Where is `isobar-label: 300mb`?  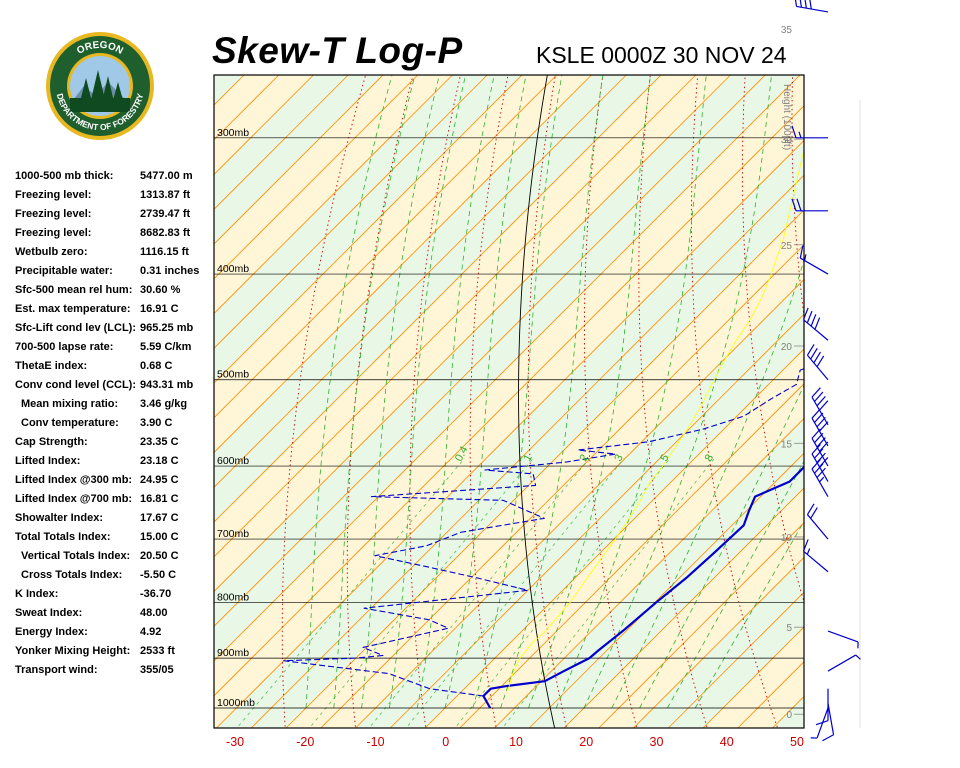
isobar-label: 300mb is located at coordinates (233, 133).